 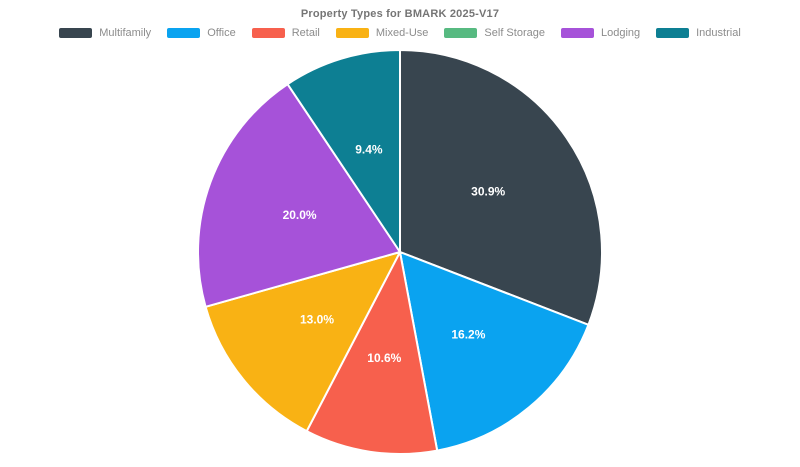 What do you see at coordinates (400, 14) in the screenshot?
I see `chart-title: Property Types for BMARK 2025-V17` at bounding box center [400, 14].